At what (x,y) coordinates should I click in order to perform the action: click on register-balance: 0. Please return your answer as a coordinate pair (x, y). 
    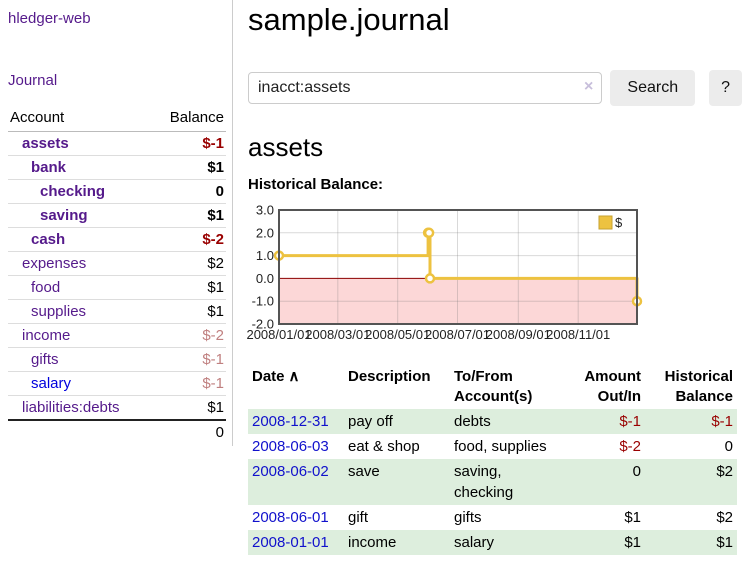
    Looking at the image, I should click on (728, 446).